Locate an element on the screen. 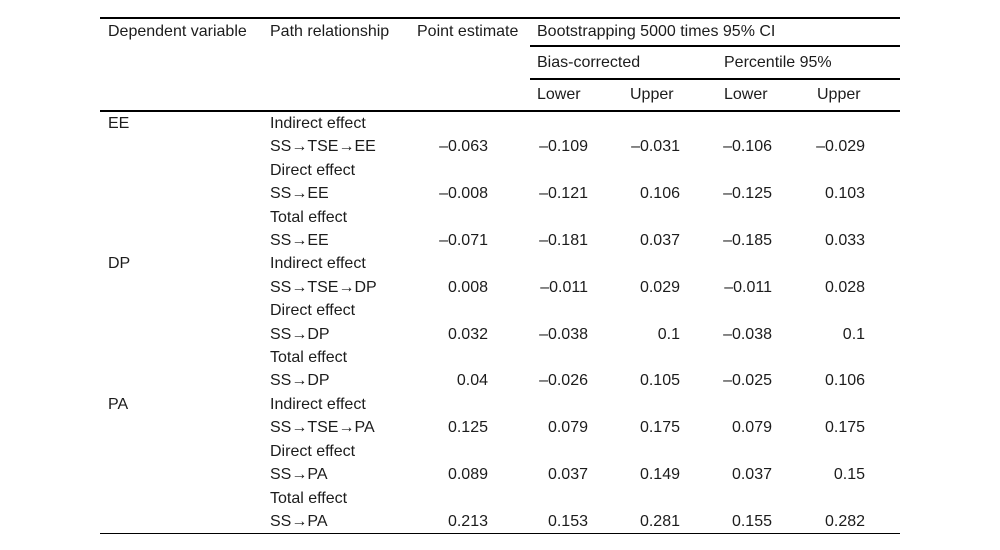 This screenshot has height=550, width=1000. cell-pct-upper: 0.15 is located at coordinates (849, 475).